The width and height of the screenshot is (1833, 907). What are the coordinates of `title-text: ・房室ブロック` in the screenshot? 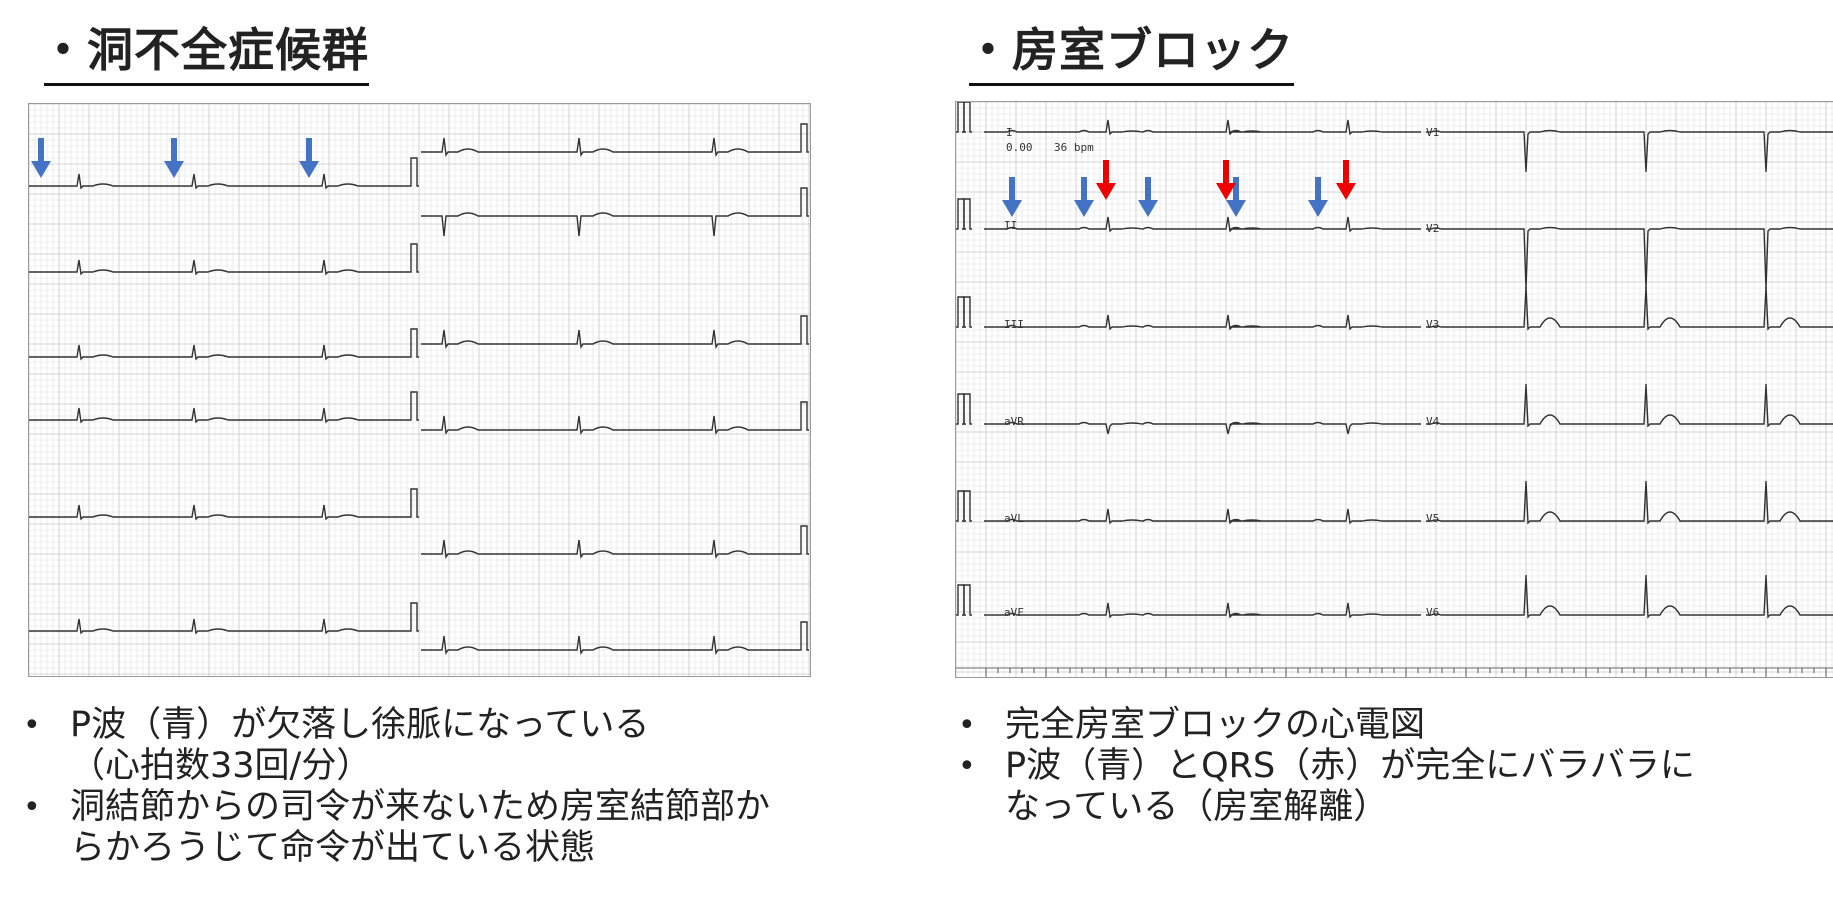 It's located at (1129, 50).